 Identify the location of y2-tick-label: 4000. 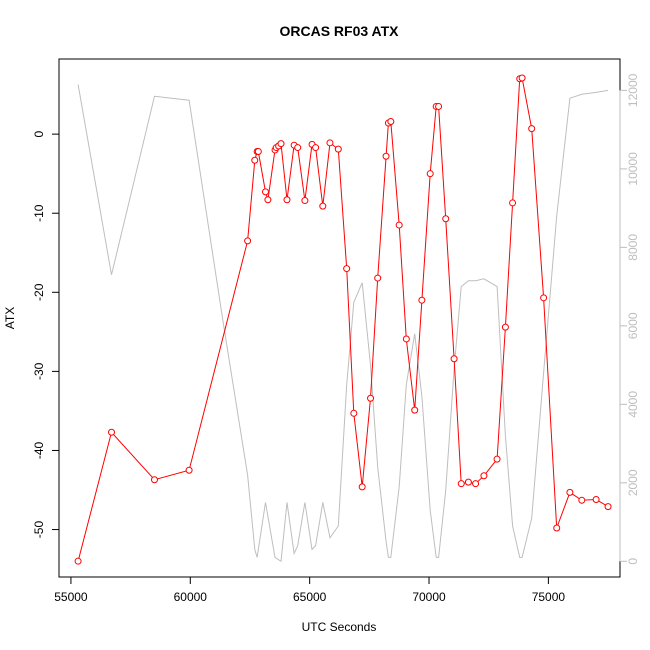
(633, 404).